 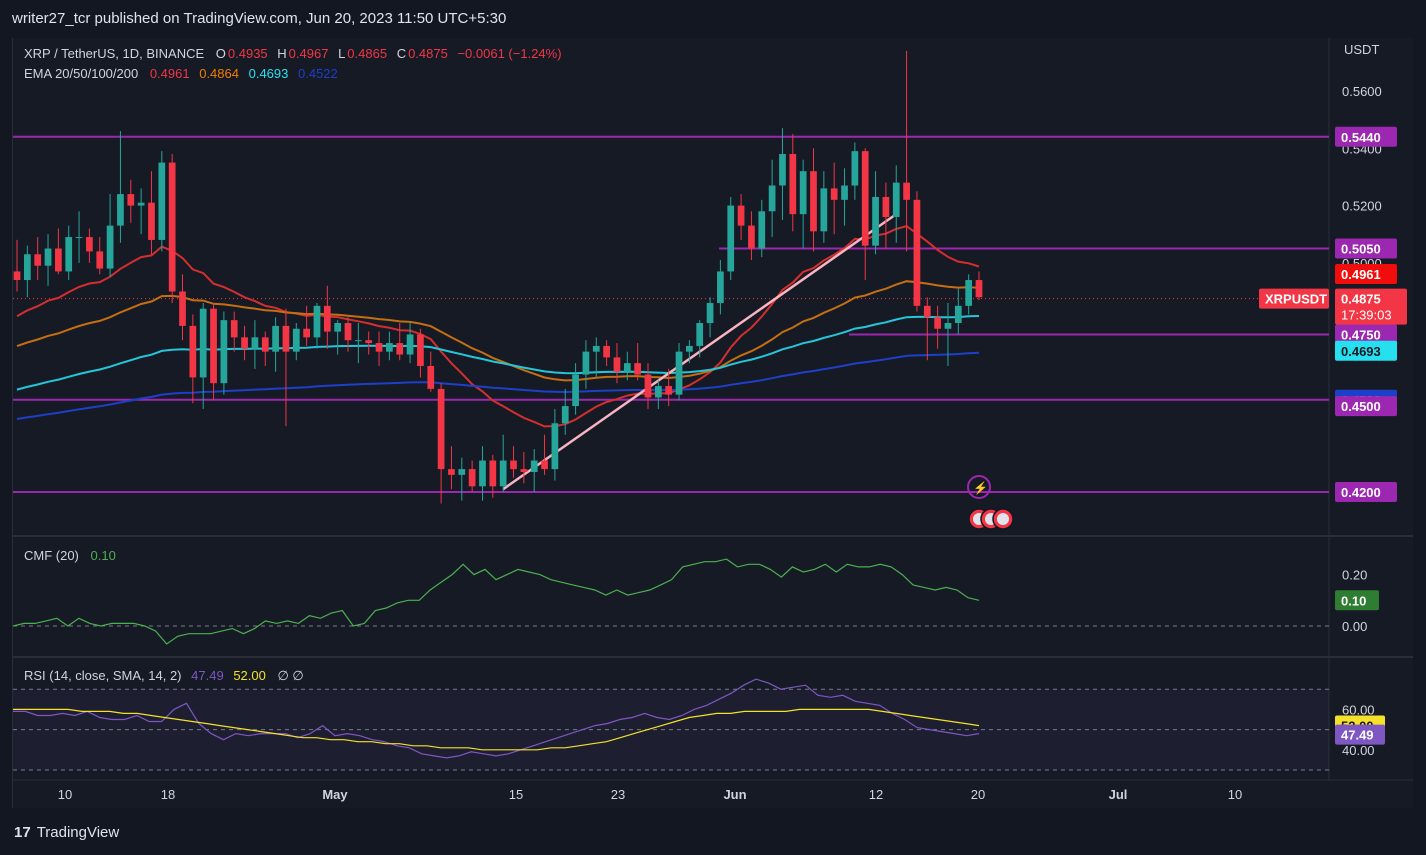 What do you see at coordinates (219, 73) in the screenshot?
I see `ema50-value: 0.4864` at bounding box center [219, 73].